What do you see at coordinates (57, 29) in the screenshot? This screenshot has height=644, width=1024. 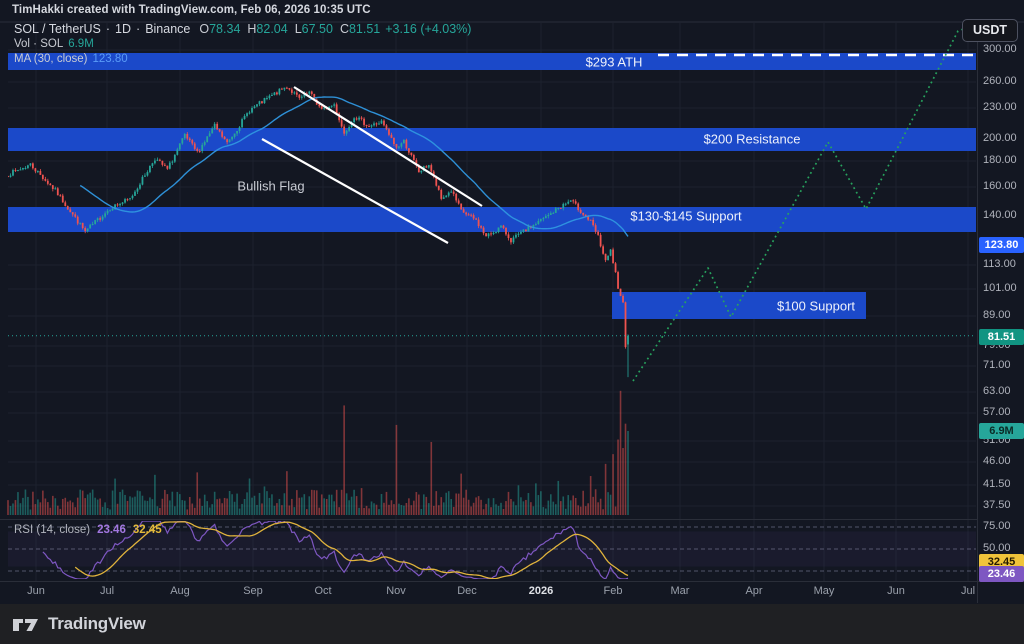 I see `symbol-title: SOL / TetherUS` at bounding box center [57, 29].